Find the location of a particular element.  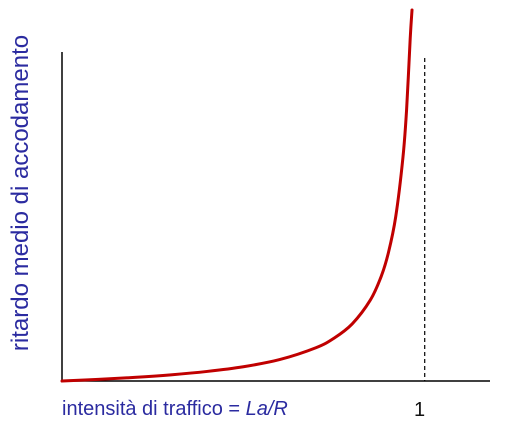

x-axis-label-formula: La/R is located at coordinates (267, 409).